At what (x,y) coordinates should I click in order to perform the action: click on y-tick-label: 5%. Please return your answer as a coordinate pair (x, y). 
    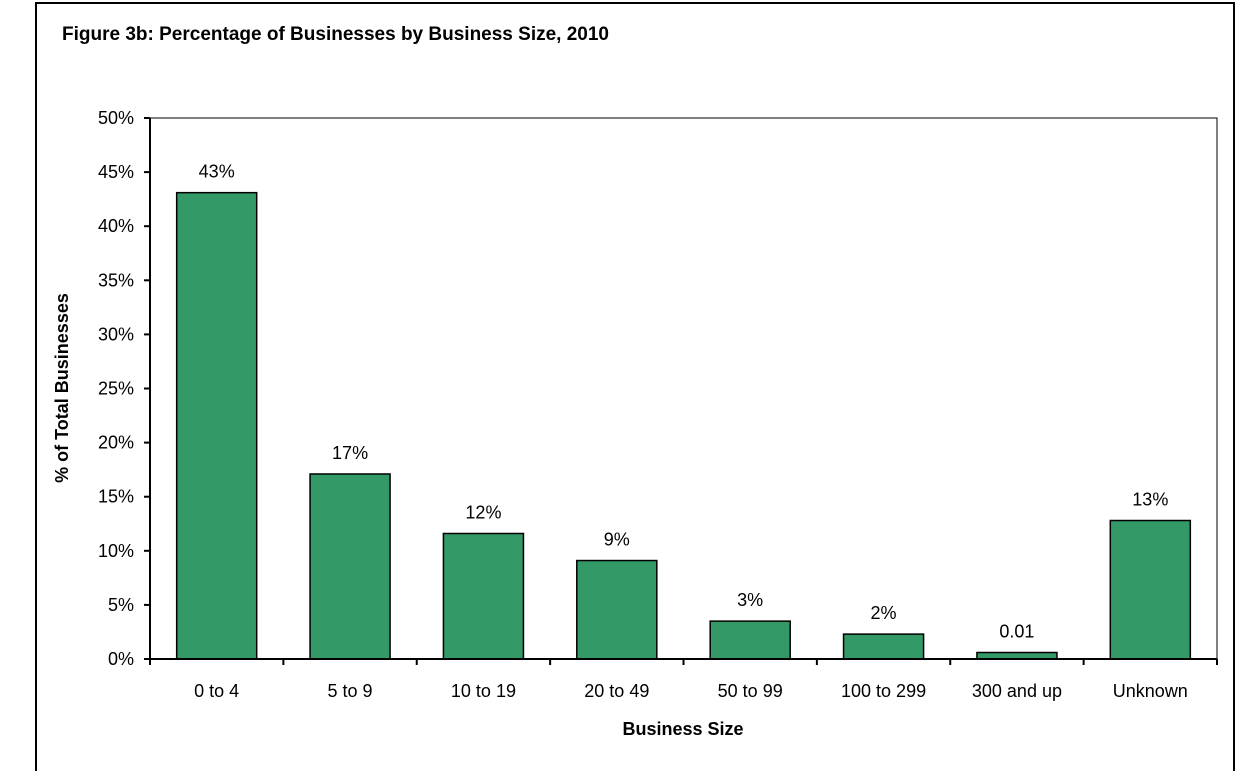
    Looking at the image, I should click on (121, 605).